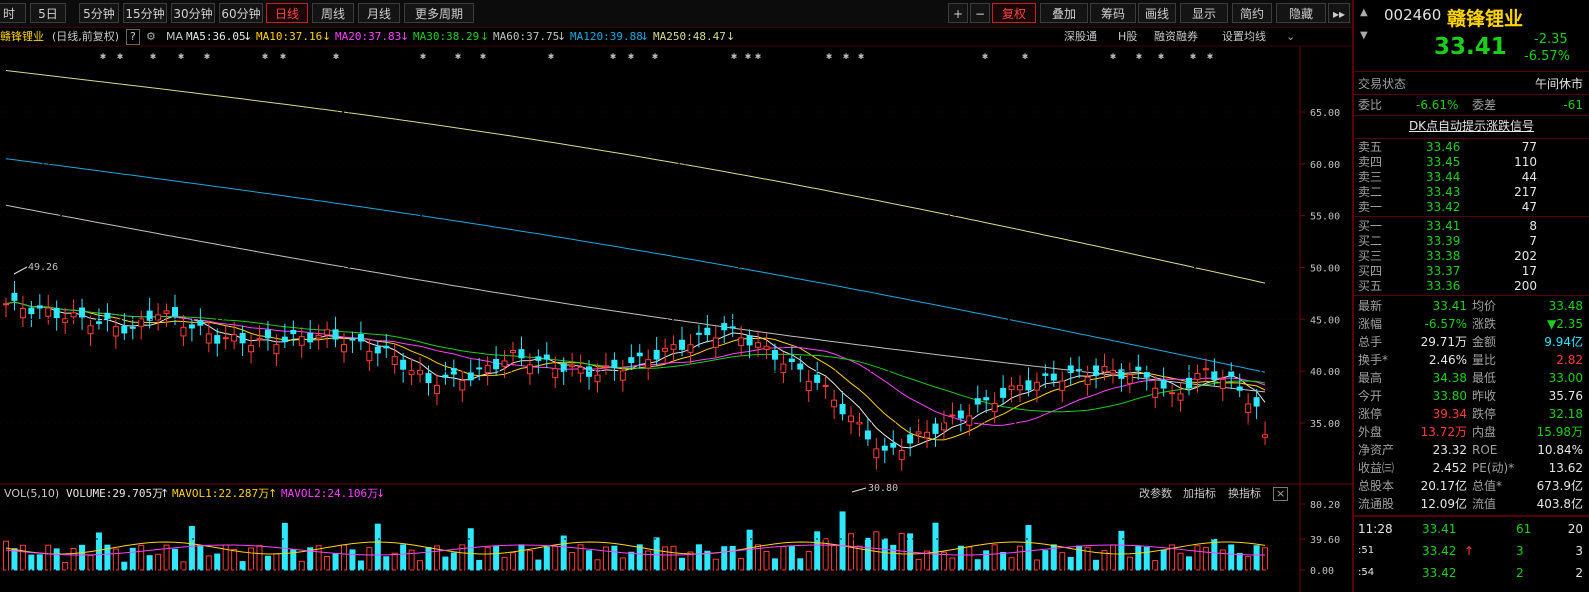  What do you see at coordinates (1339, 13) in the screenshot?
I see `expand-icon: ▸▸` at bounding box center [1339, 13].